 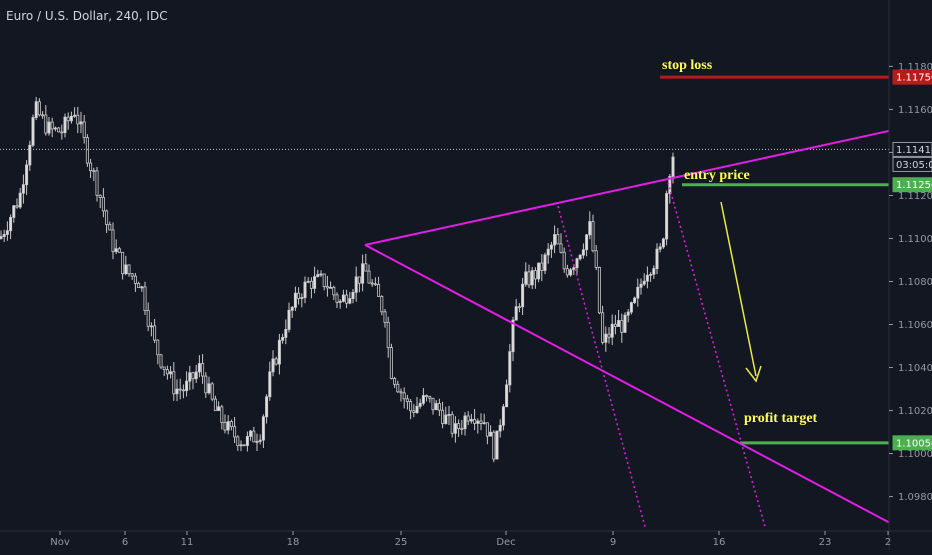 I want to click on countdown-box-text: 03:05:02, so click(x=914, y=165).